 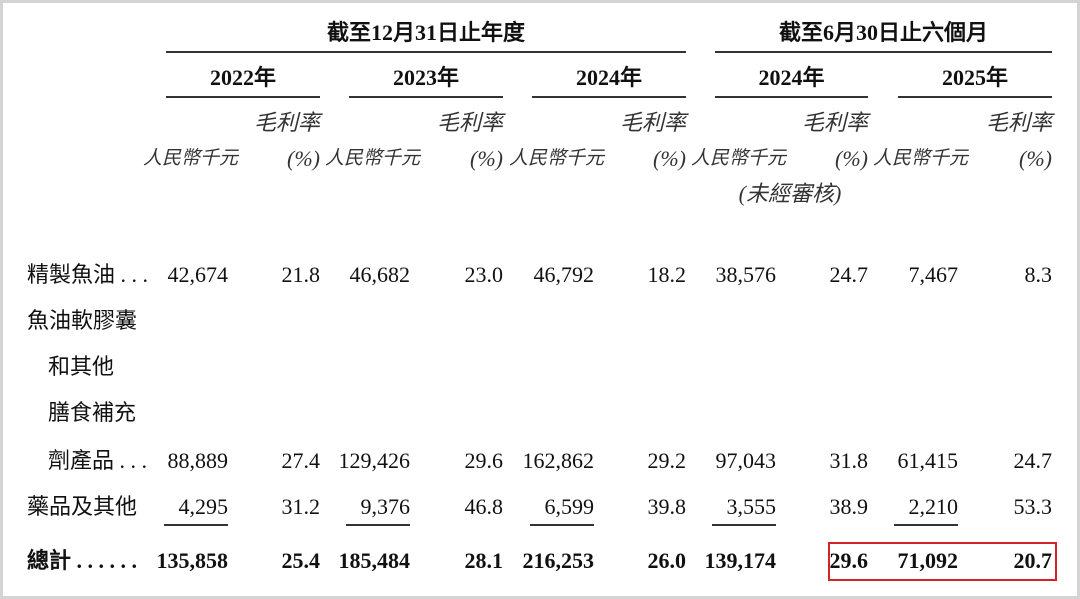 I want to click on amount-cell: 46,682, so click(x=380, y=274).